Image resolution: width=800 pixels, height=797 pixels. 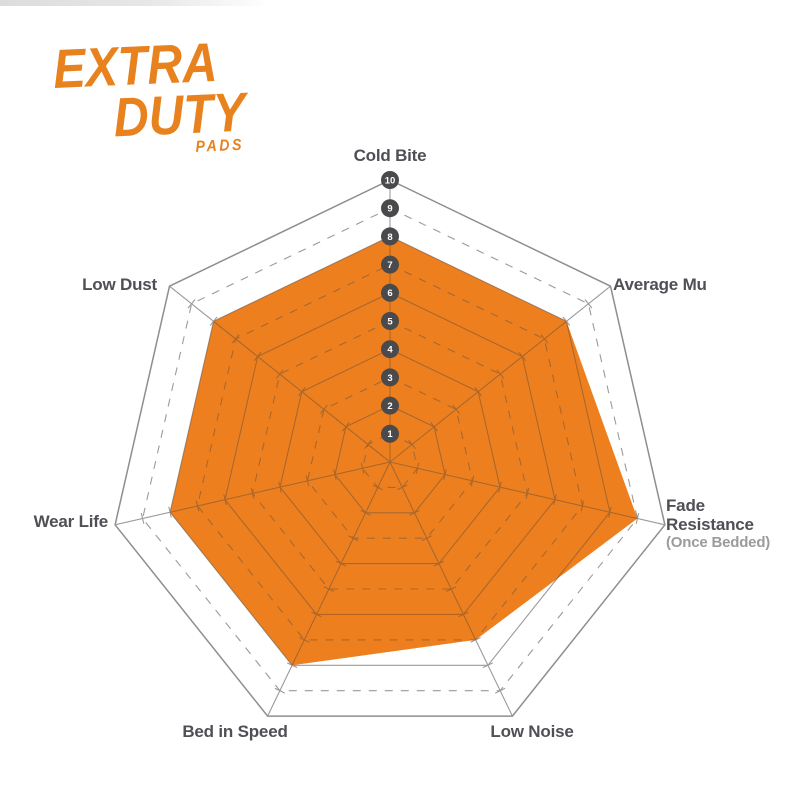 I want to click on axis-label-low-noise: Low Noise, so click(x=532, y=731).